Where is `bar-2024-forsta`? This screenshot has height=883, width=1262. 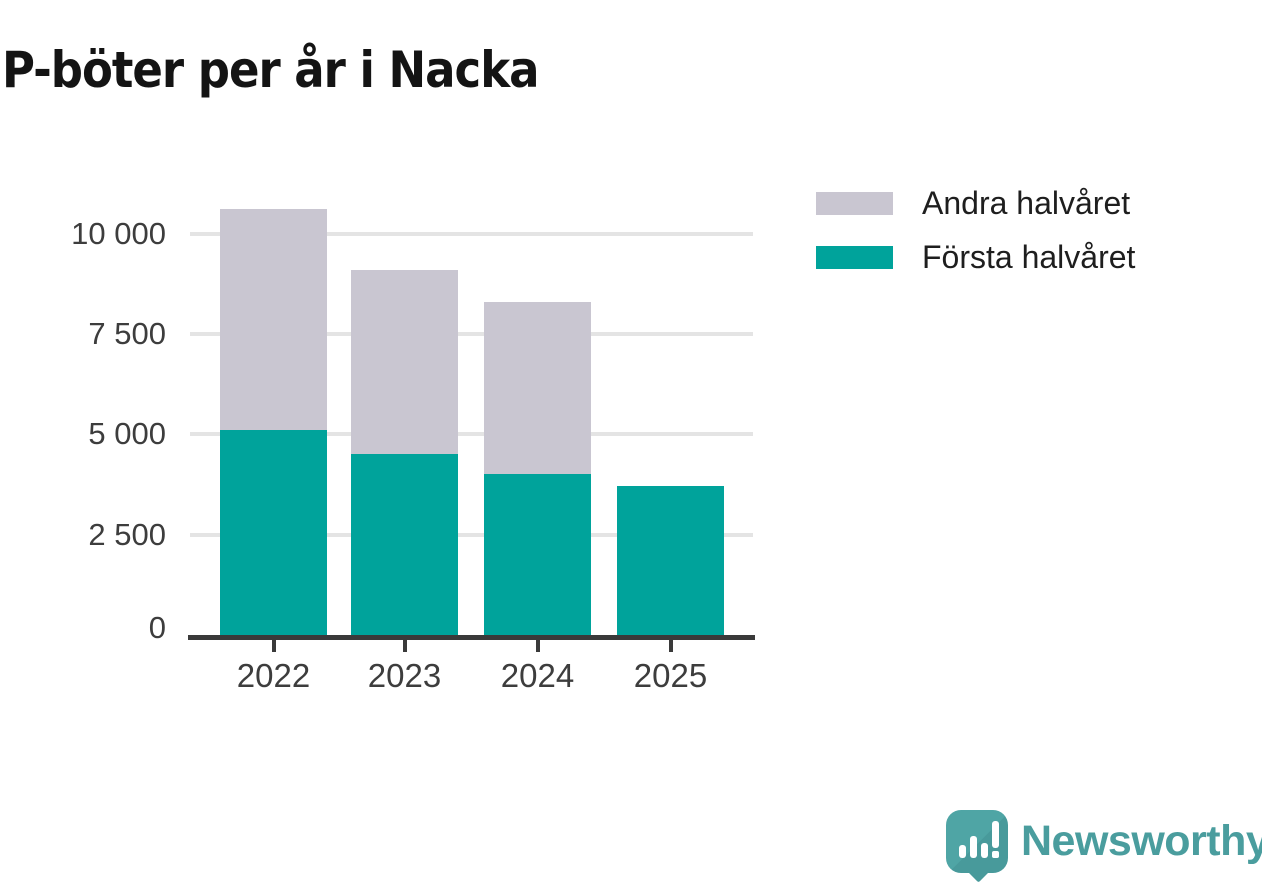
bar-2024-forsta is located at coordinates (537, 554).